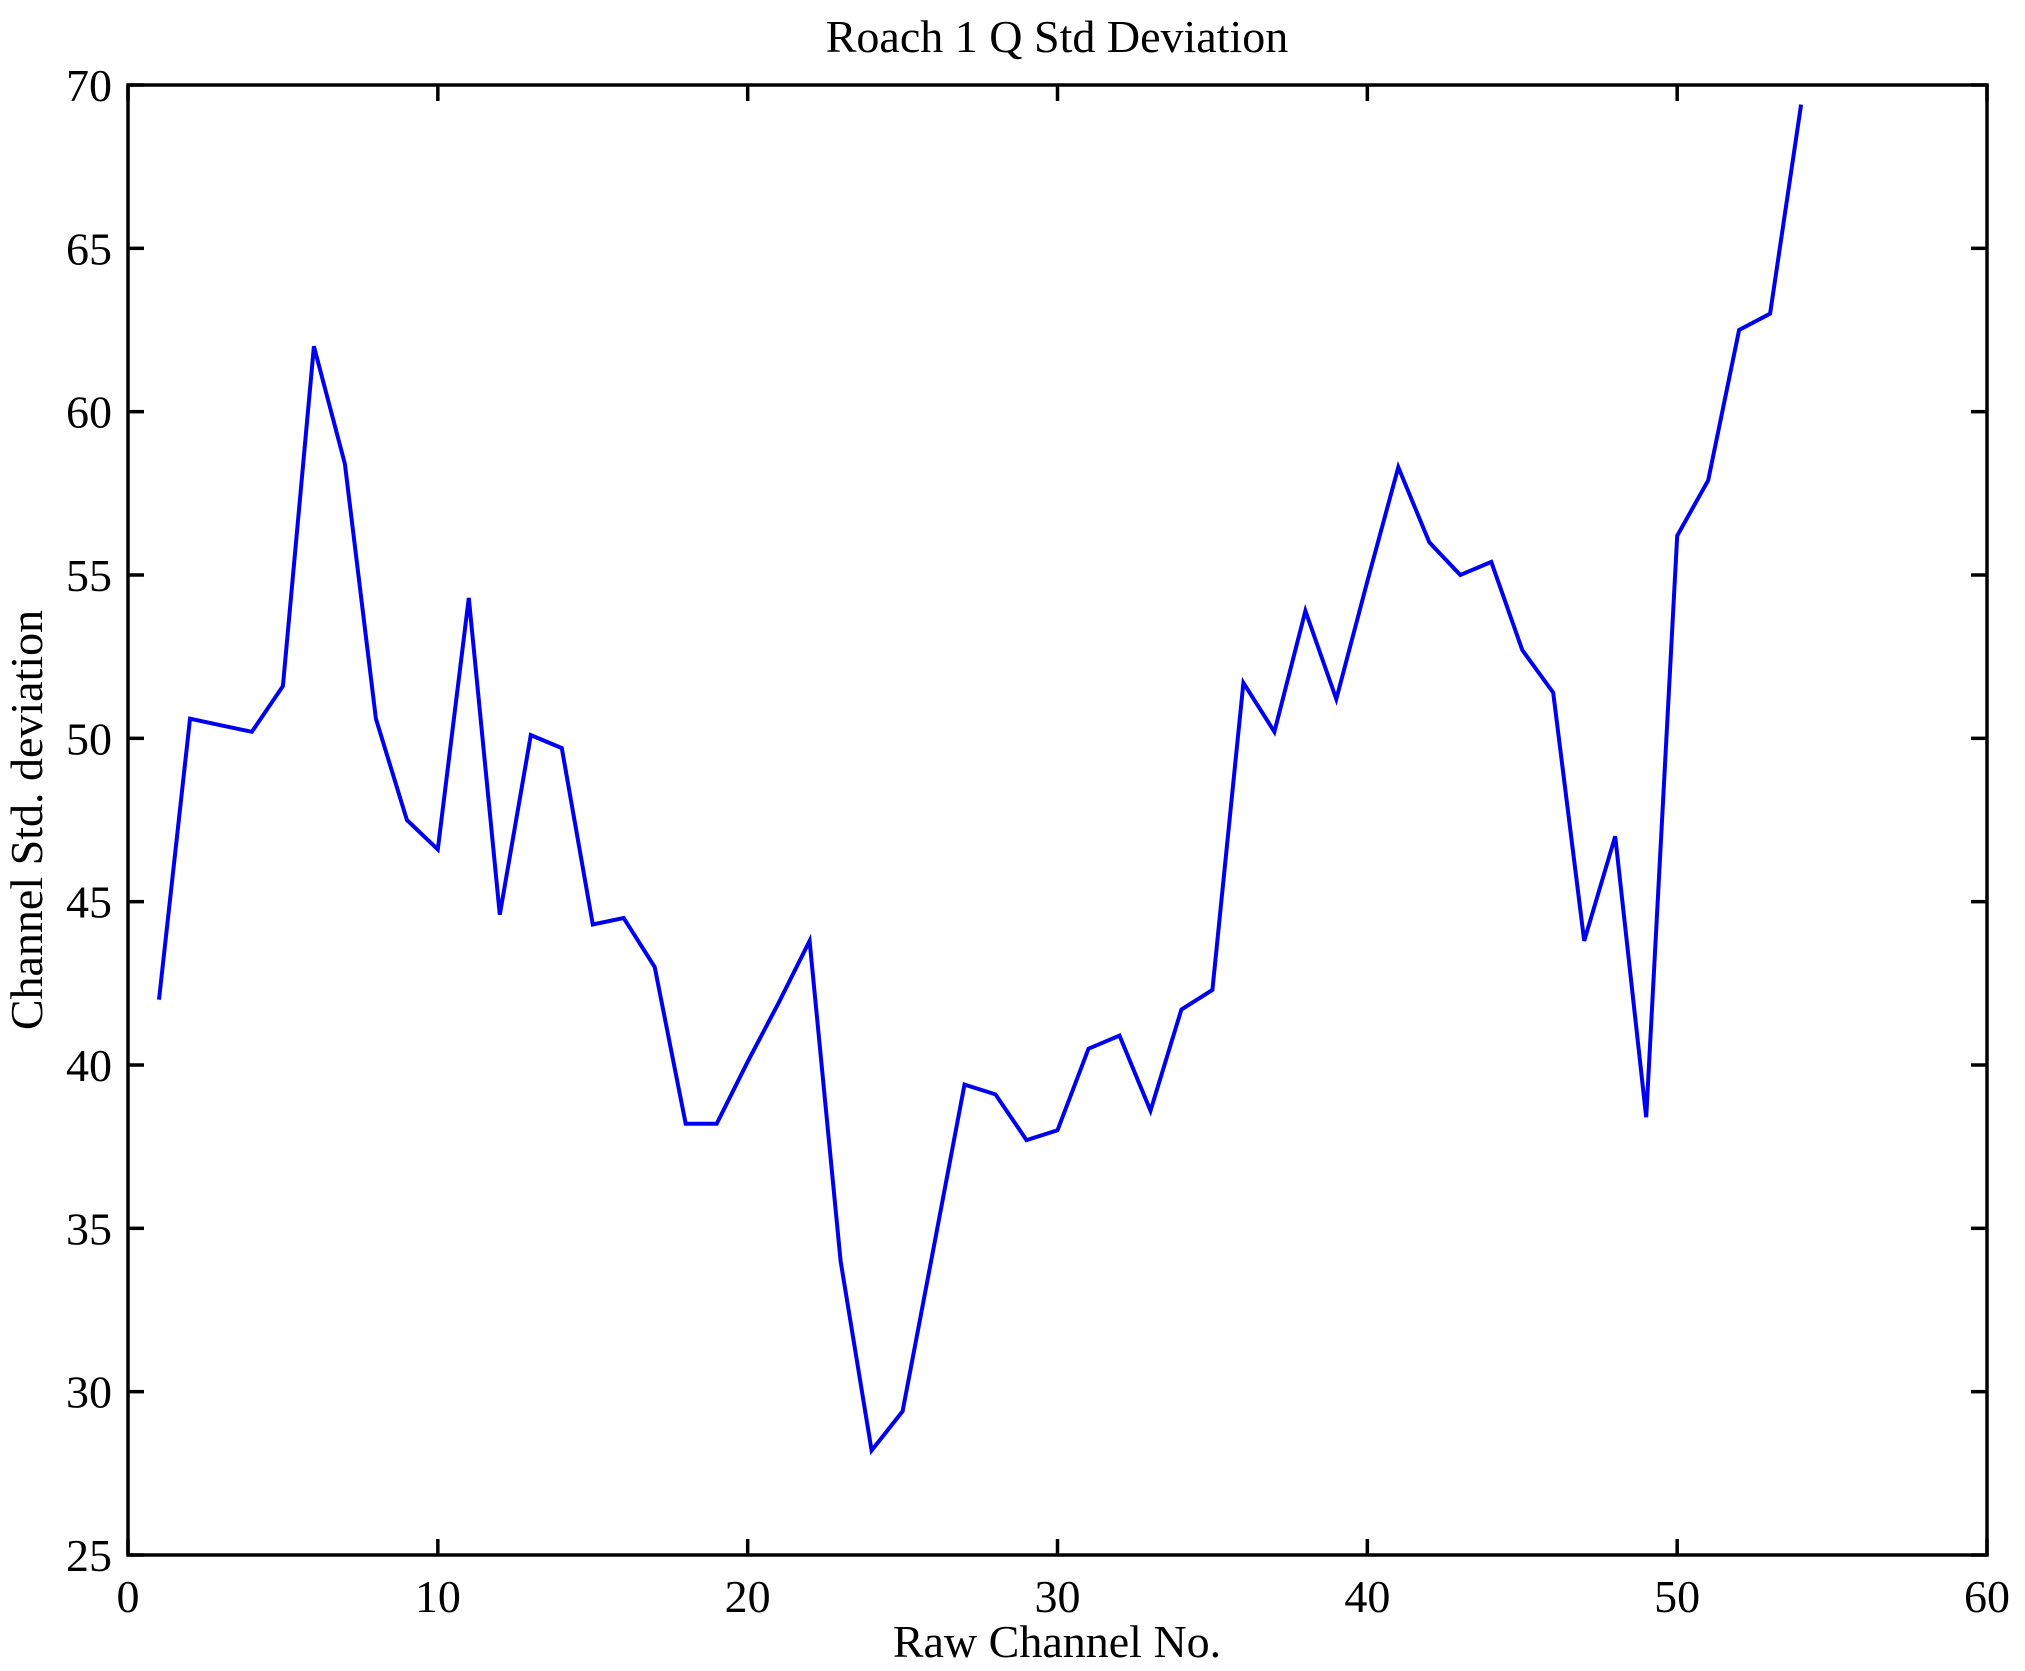 The image size is (2025, 1671). What do you see at coordinates (1057, 1641) in the screenshot?
I see `x-axis-title: Raw Channel No.` at bounding box center [1057, 1641].